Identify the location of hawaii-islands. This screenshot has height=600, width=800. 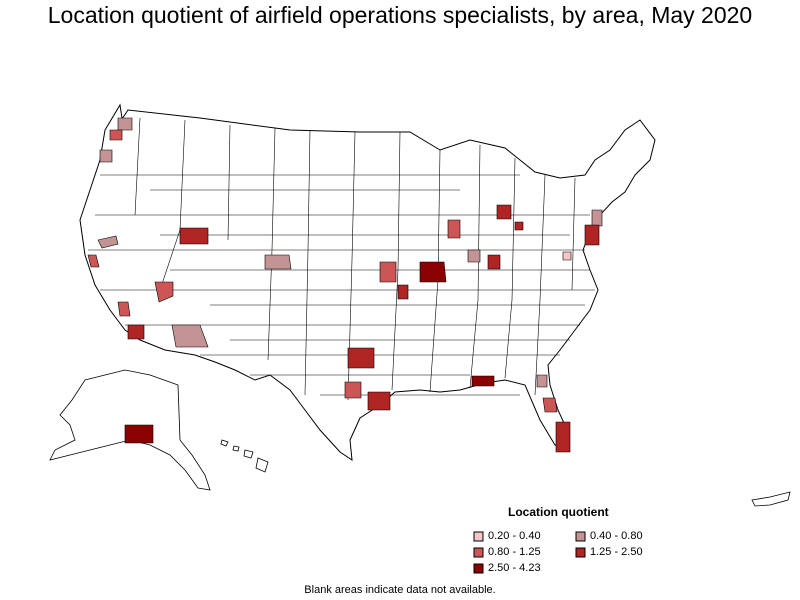
(244, 456).